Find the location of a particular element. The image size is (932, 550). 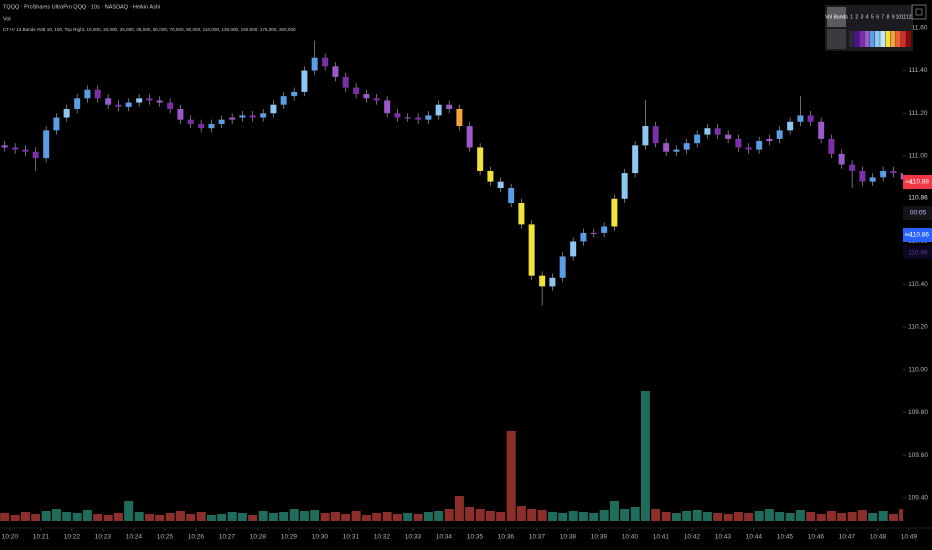

legend-empty-cell is located at coordinates (836, 39).